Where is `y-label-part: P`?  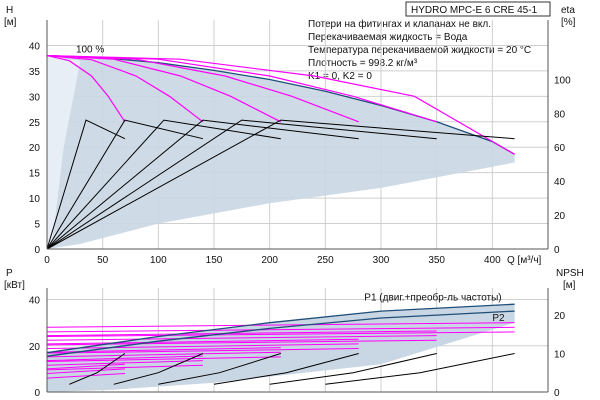
y-label-part: P is located at coordinates (9, 273).